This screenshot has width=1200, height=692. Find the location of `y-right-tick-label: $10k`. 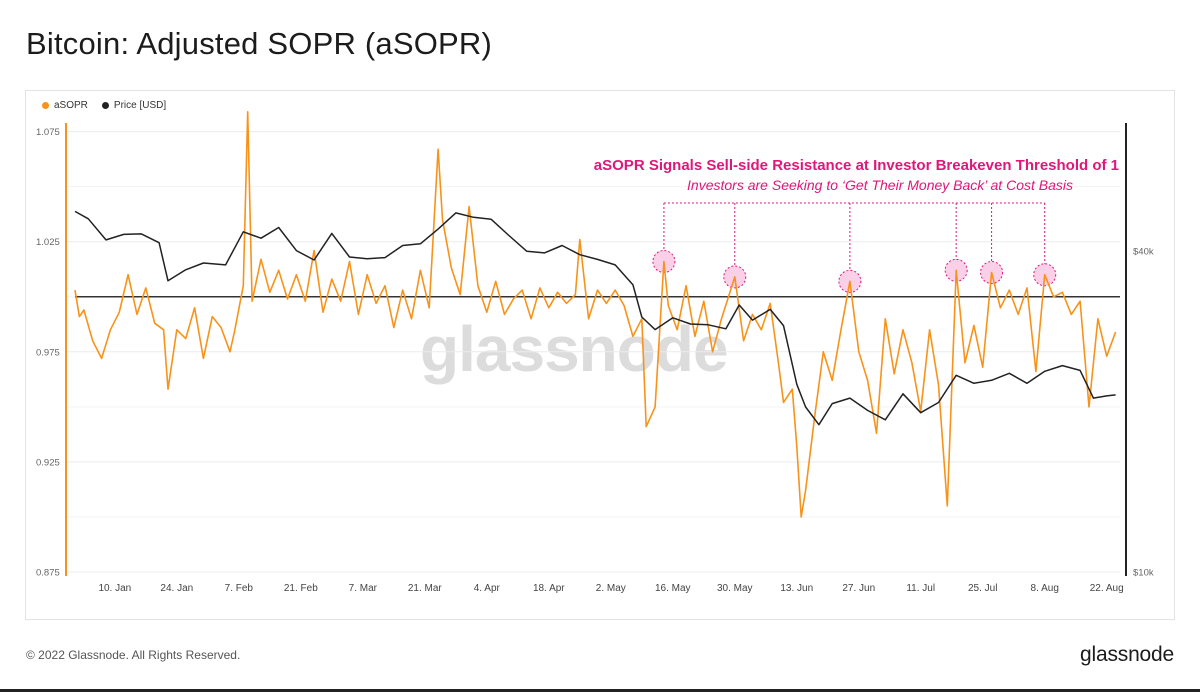

y-right-tick-label: $10k is located at coordinates (1143, 573).